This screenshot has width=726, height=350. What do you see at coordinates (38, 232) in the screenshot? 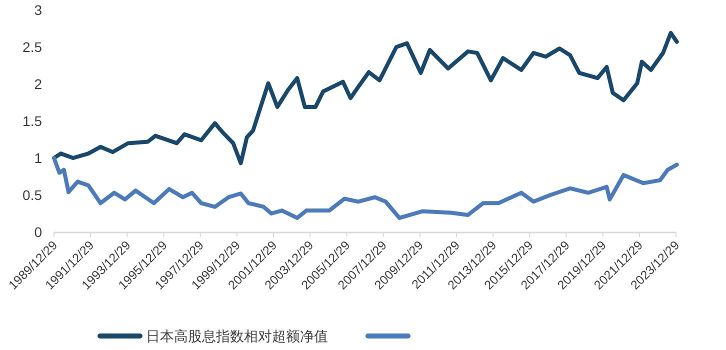
I see `y-tick-label: 0` at bounding box center [38, 232].